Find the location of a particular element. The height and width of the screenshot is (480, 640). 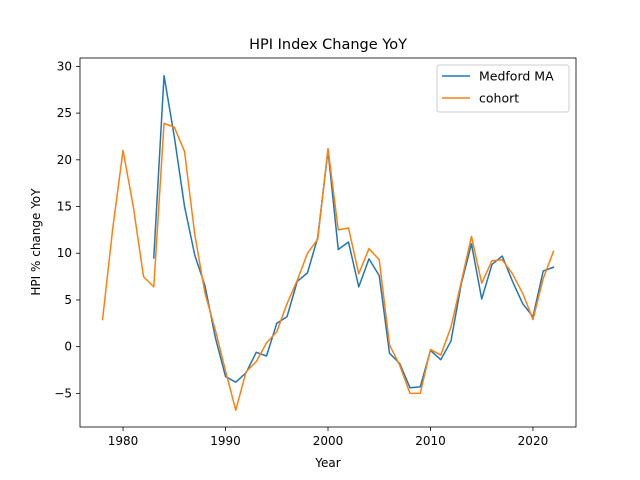

x-tick-label: 2000 is located at coordinates (328, 441).